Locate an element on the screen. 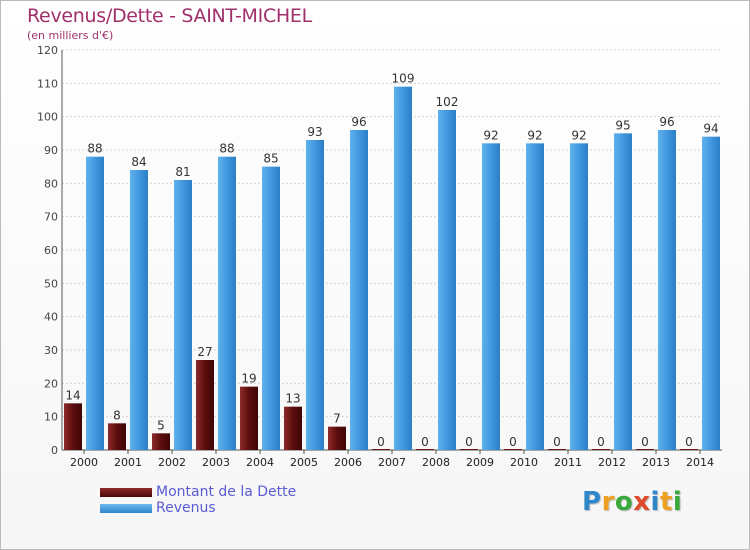 The width and height of the screenshot is (750, 550). proxiti-logo: Proxiti is located at coordinates (632, 502).